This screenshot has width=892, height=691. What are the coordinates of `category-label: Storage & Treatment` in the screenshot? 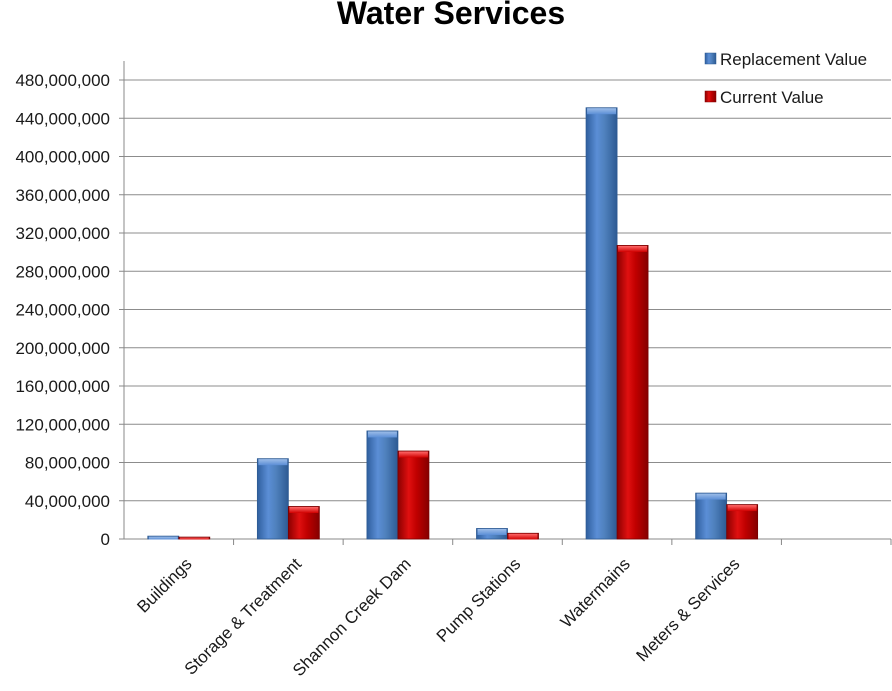 It's located at (243, 616).